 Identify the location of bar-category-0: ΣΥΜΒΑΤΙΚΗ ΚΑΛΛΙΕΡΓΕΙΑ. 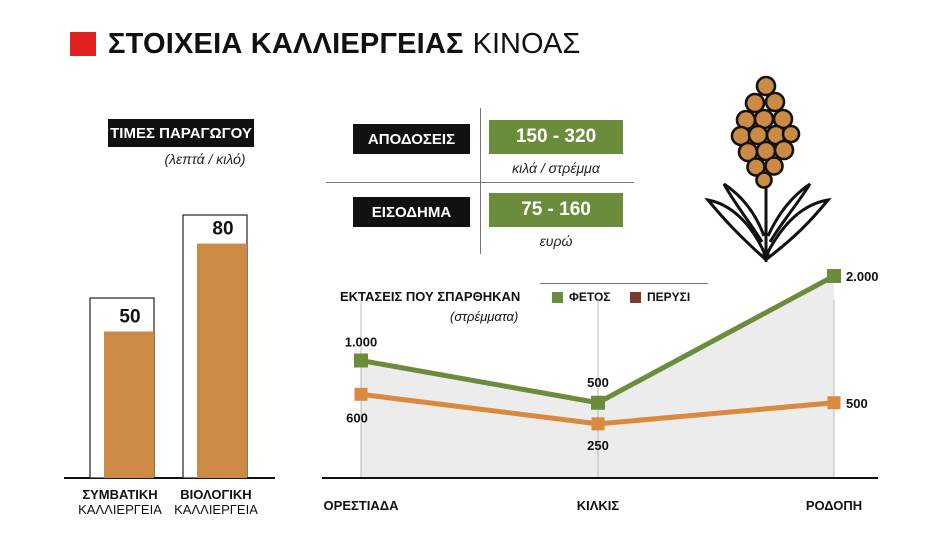
(120, 502).